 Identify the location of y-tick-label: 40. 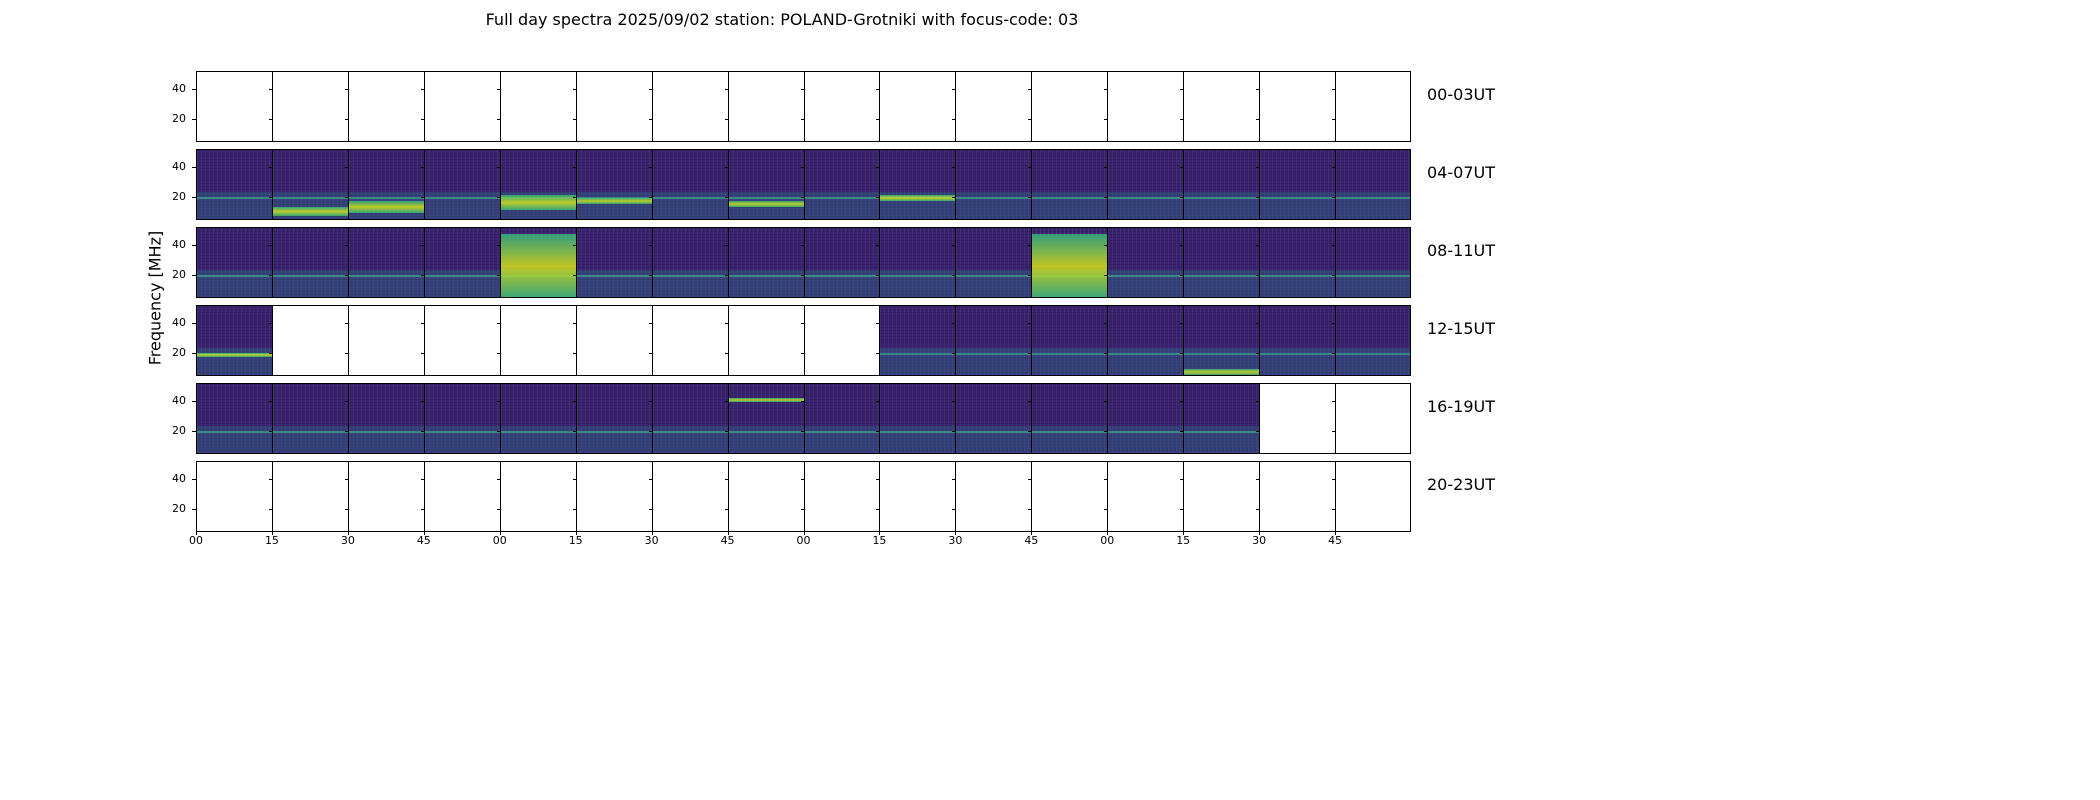
(179, 89).